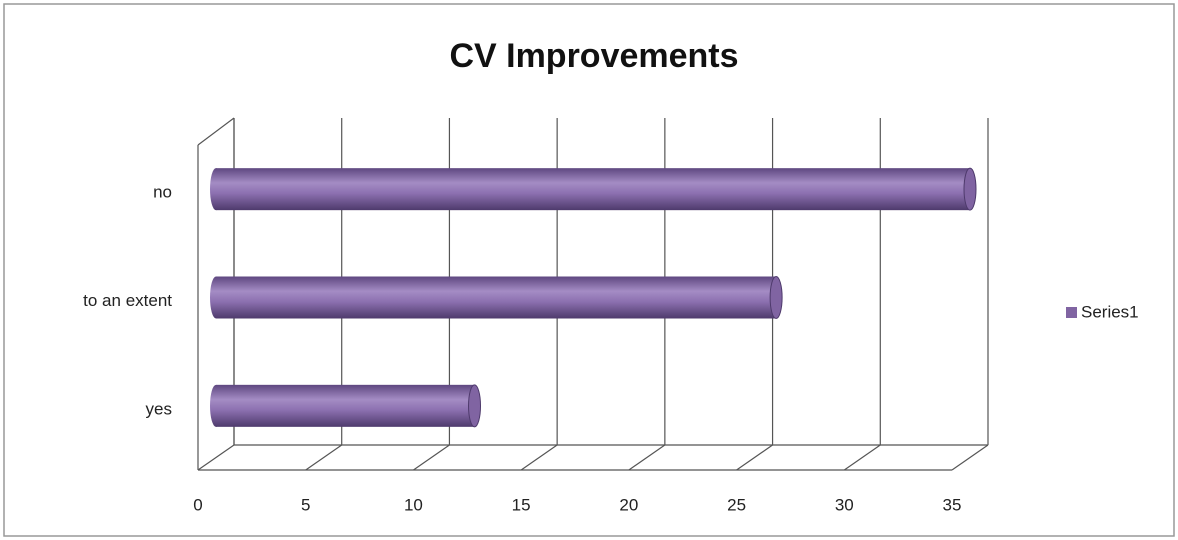 This screenshot has height=540, width=1178. What do you see at coordinates (628, 504) in the screenshot?
I see `x-tick-label: 20` at bounding box center [628, 504].